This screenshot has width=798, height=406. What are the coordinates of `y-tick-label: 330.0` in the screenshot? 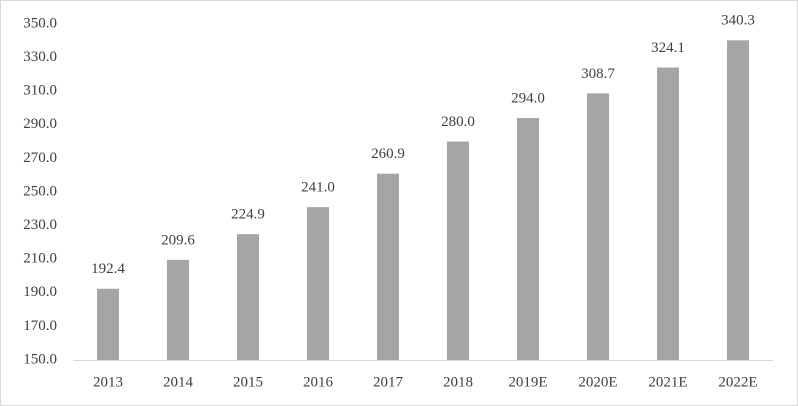 It's located at (40, 57).